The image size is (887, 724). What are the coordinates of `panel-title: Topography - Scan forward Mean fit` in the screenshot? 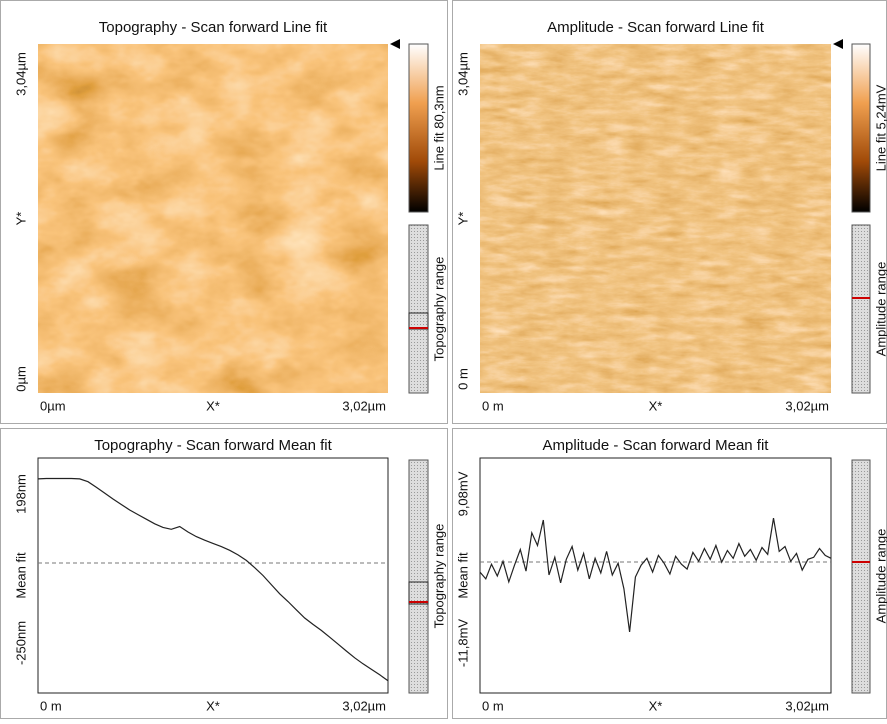 It's located at (213, 445).